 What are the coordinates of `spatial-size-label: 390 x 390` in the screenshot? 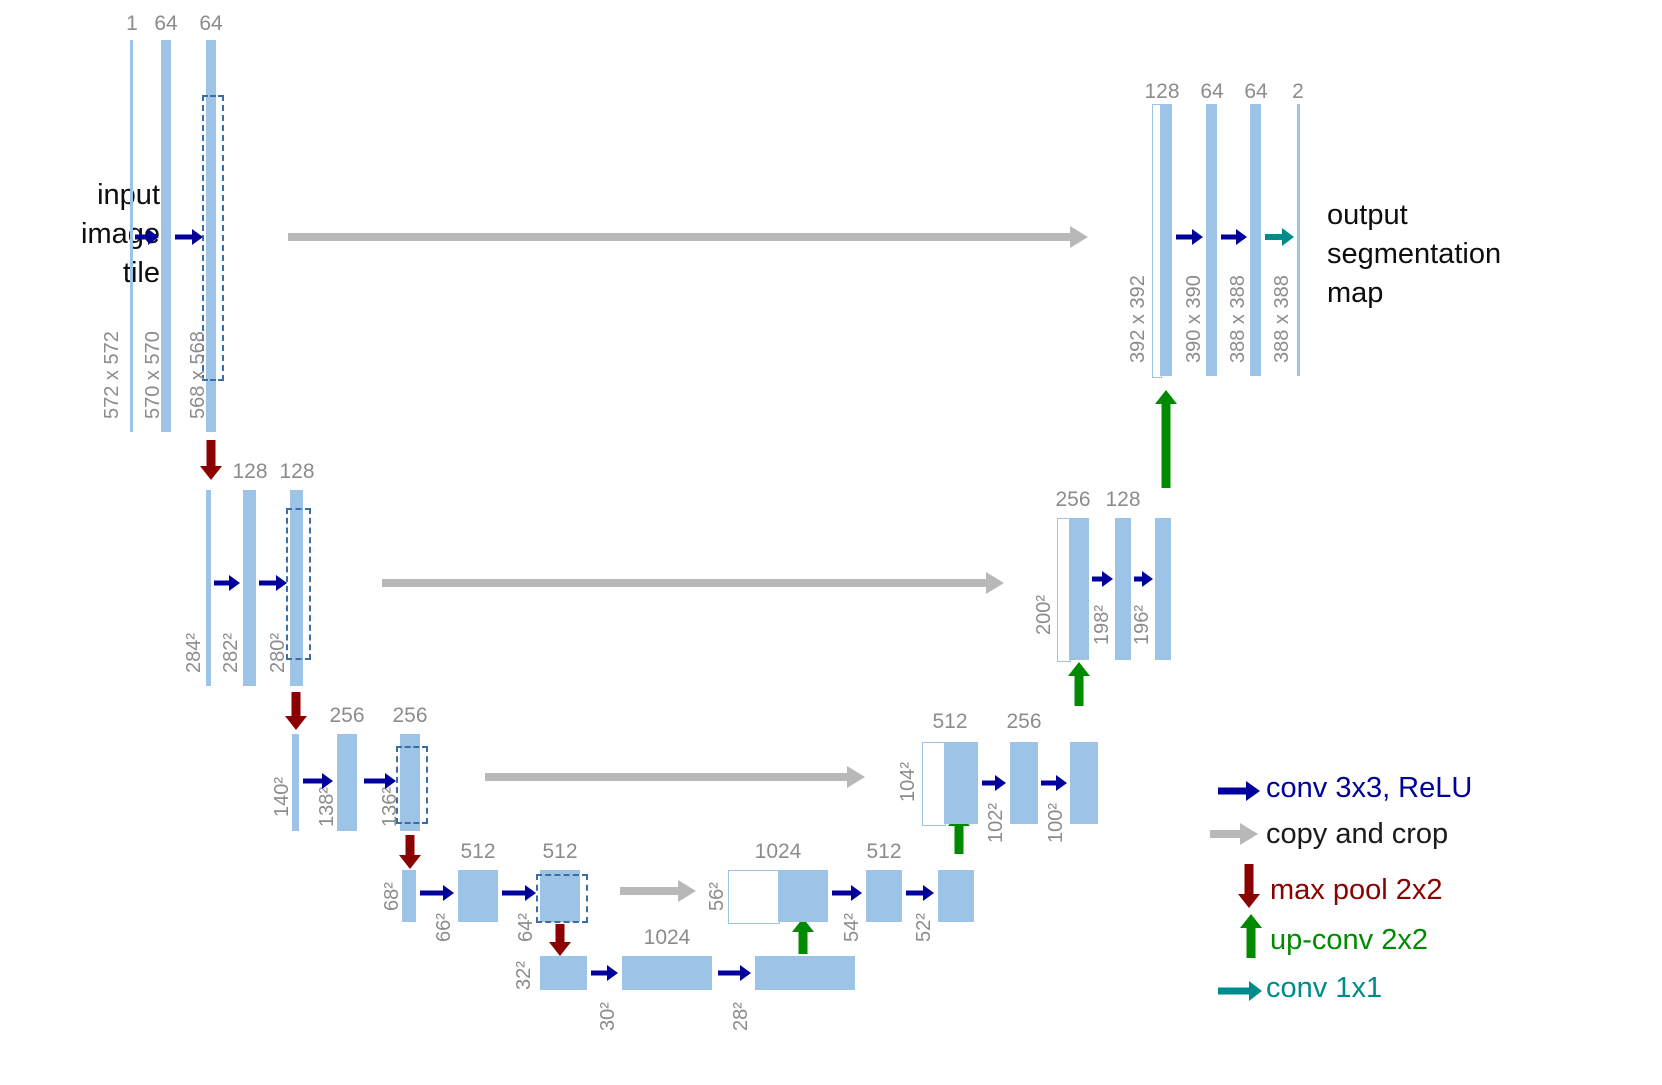 It's located at (1194, 319).